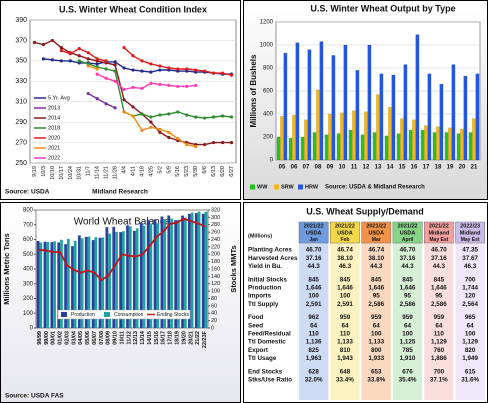 This screenshot has height=403, width=488. I want to click on cell: 64, so click(408, 325).